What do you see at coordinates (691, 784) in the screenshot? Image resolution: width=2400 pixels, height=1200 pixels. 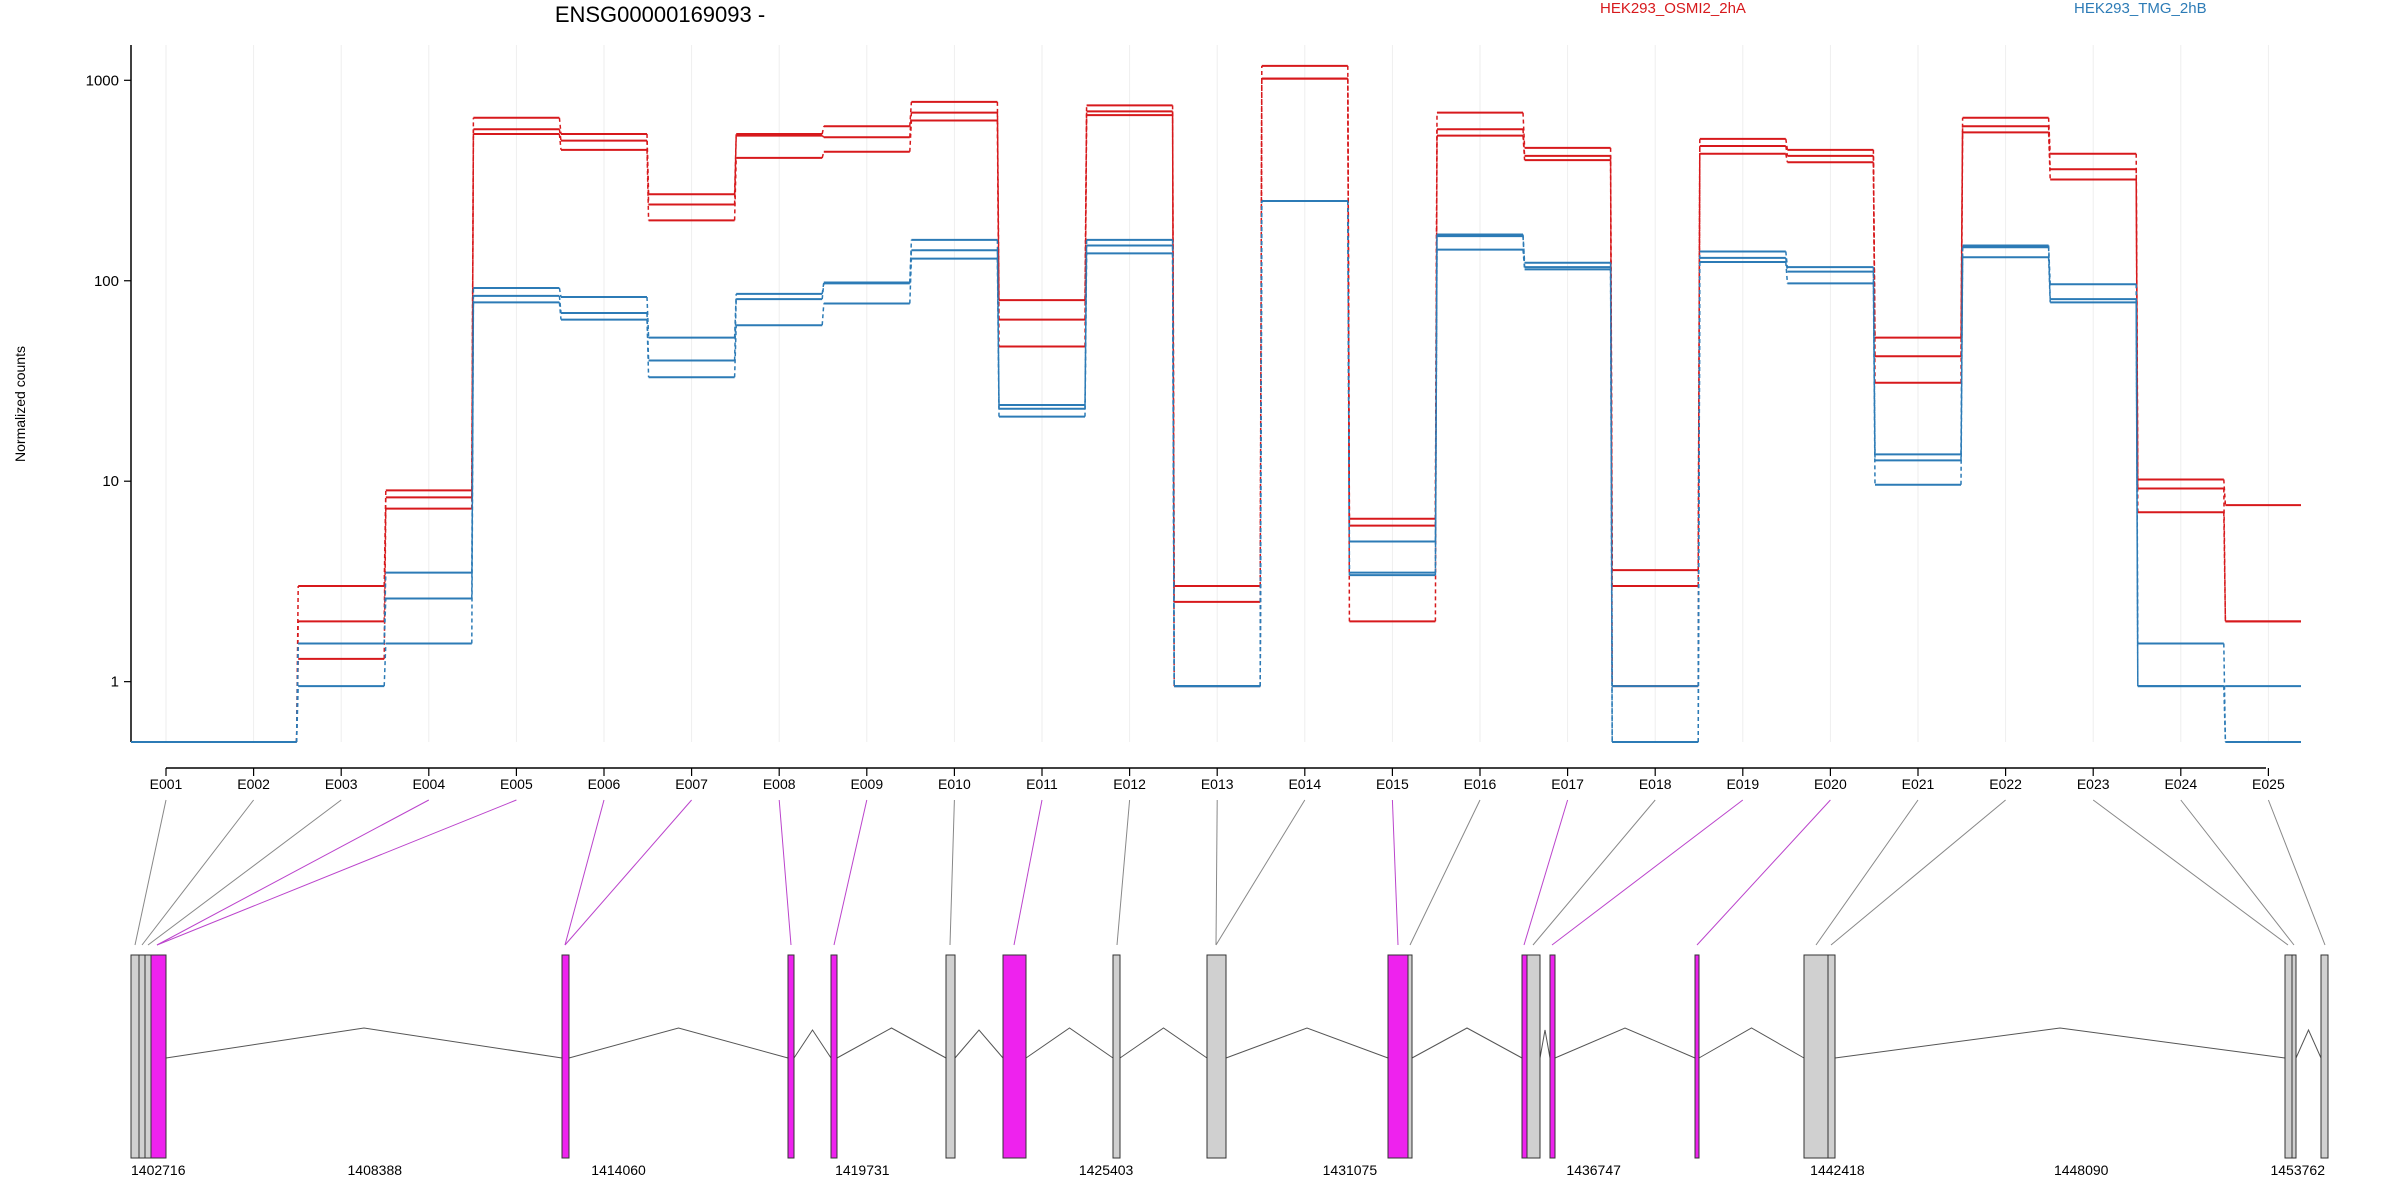 I see `x-tick-label: E007` at bounding box center [691, 784].